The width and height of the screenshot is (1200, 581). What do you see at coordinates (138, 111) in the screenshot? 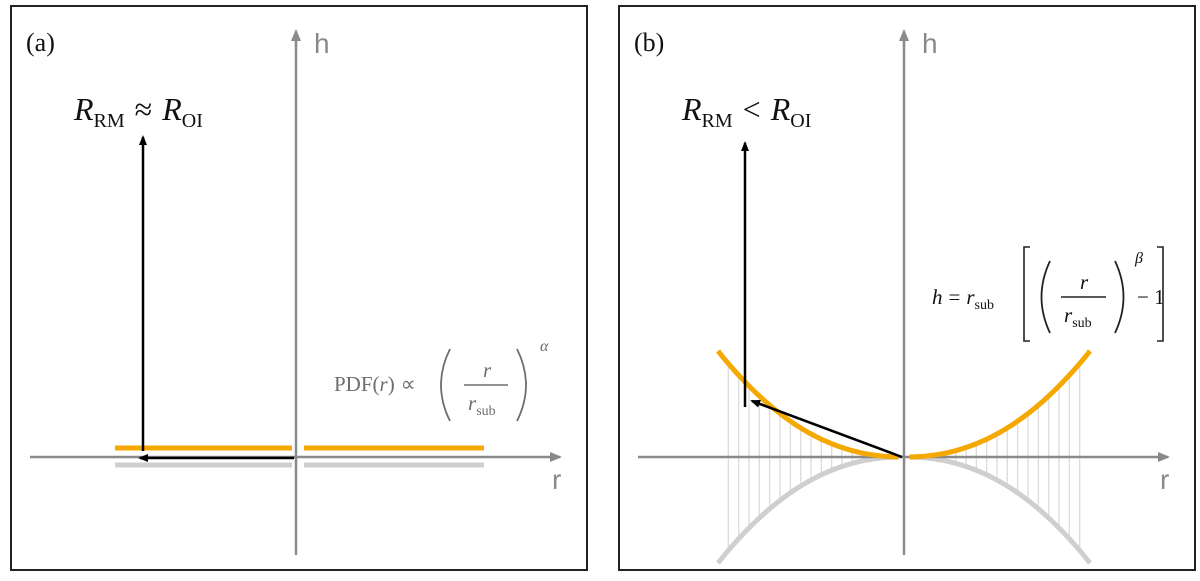
I see `headline: RRM ≈ ROI` at bounding box center [138, 111].